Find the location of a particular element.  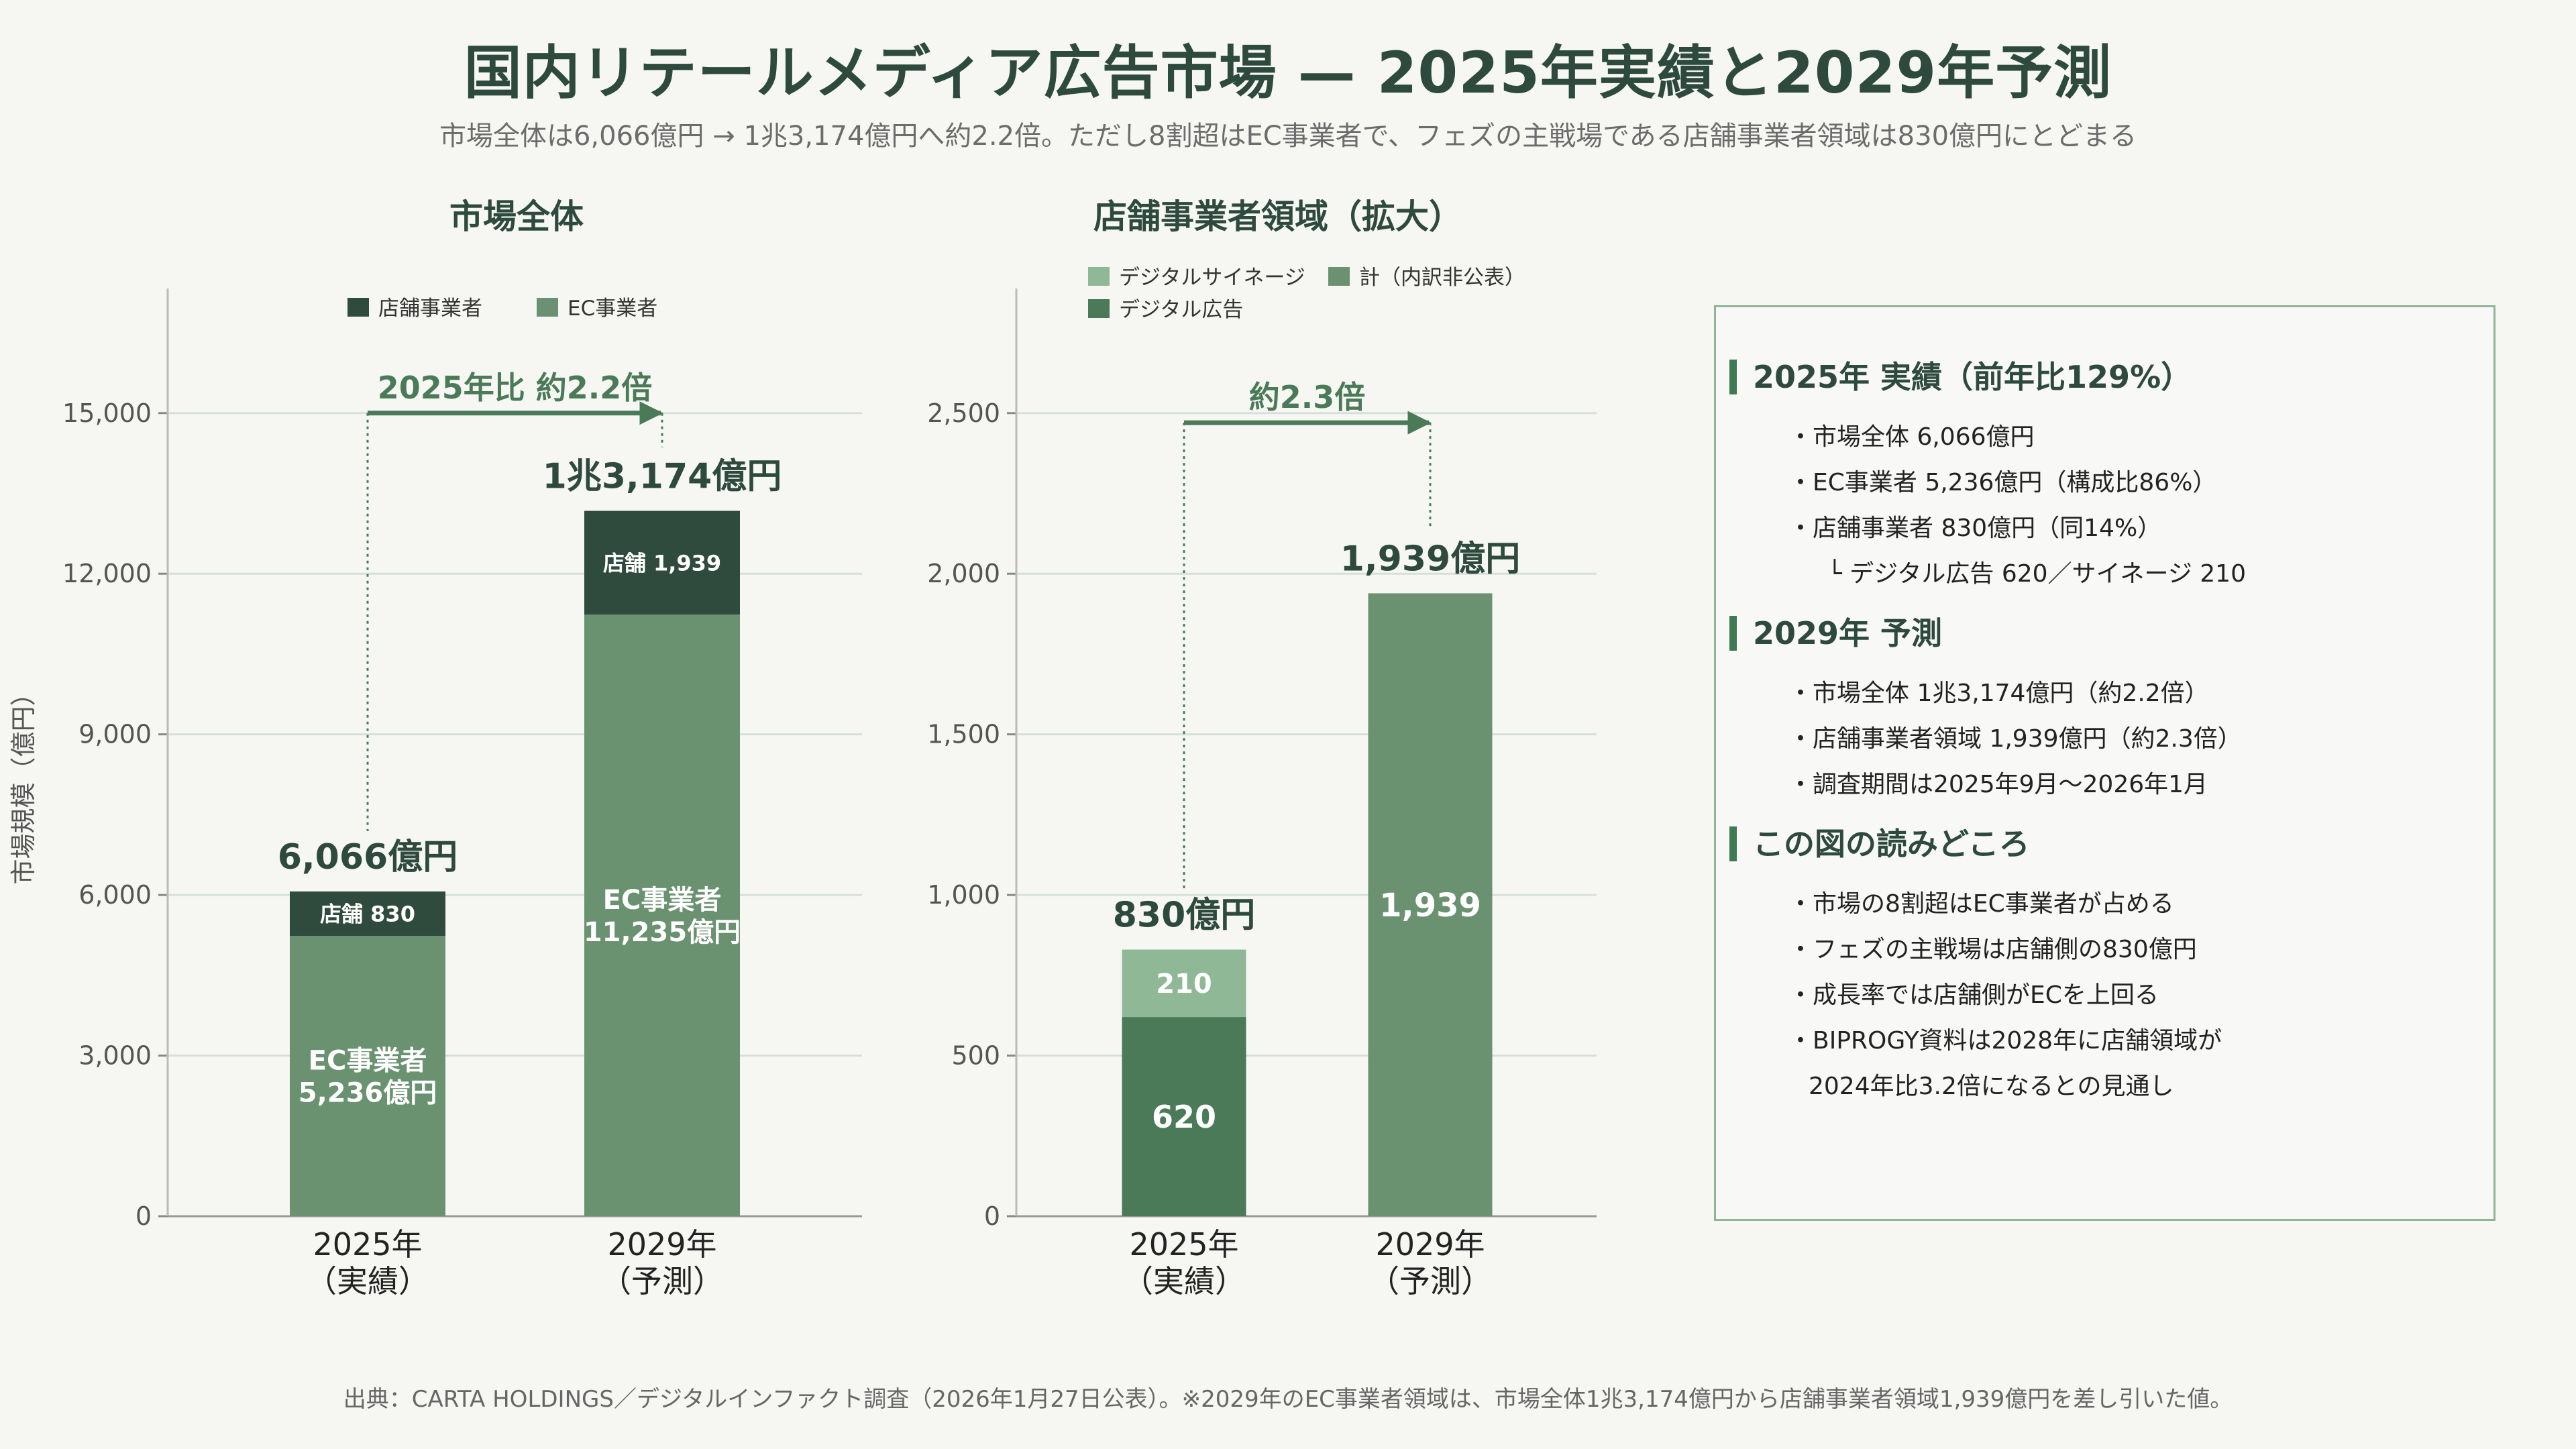

chart-title: 店舗事業者領域（拡大） is located at coordinates (1277, 216).